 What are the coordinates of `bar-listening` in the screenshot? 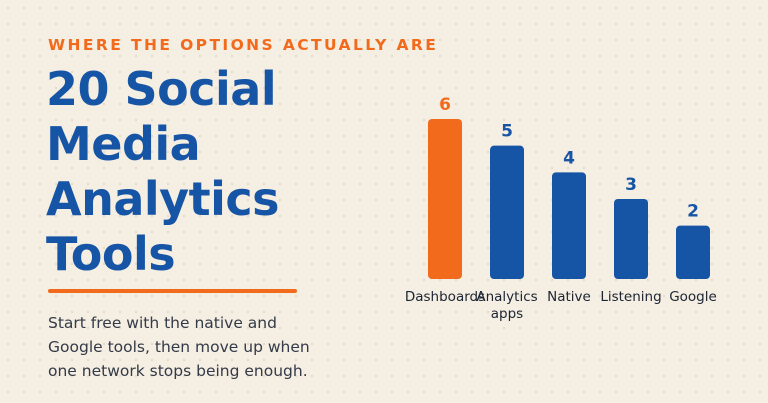 It's located at (631, 239).